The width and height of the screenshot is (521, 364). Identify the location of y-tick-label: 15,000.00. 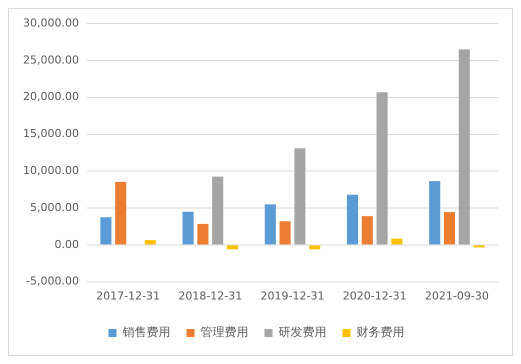
(51, 133).